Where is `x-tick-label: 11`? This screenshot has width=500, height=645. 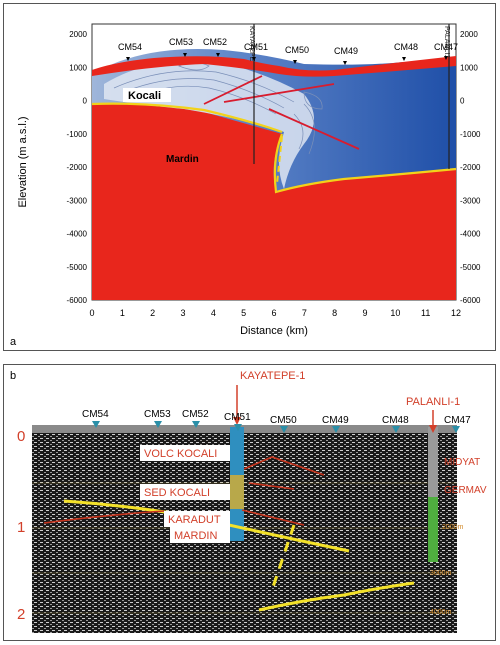
x-tick-label: 11 is located at coordinates (425, 313).